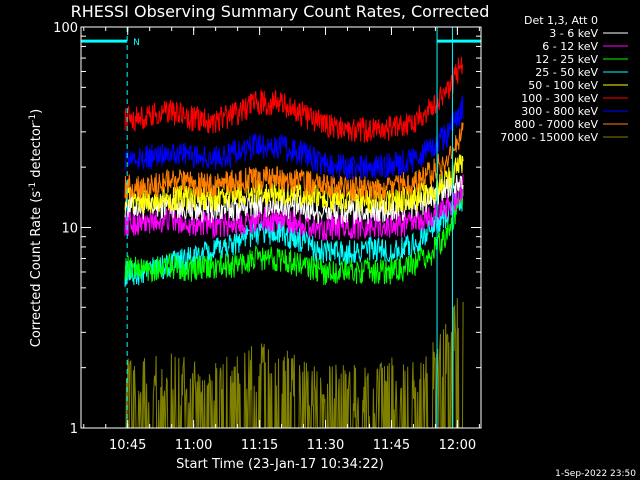 The height and width of the screenshot is (480, 640). What do you see at coordinates (566, 59) in the screenshot?
I see `legend-label-2: 12 - 25 keV` at bounding box center [566, 59].